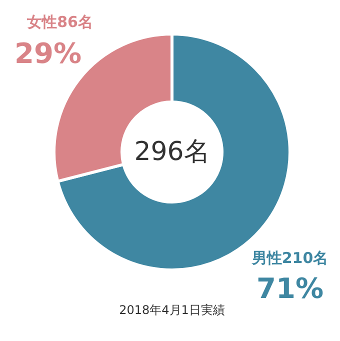 The image size is (340, 341). What do you see at coordinates (289, 258) in the screenshot?
I see `slice-label: 男性210名` at bounding box center [289, 258].